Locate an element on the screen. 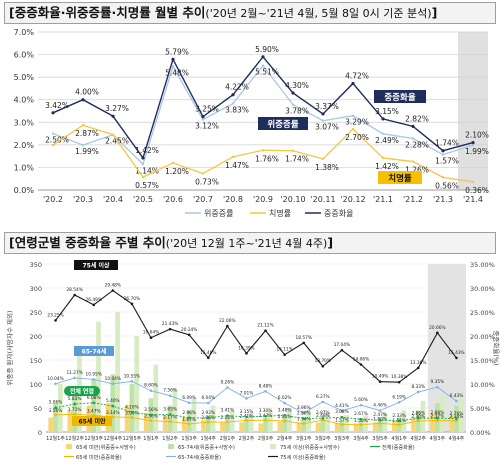  data-label: 3.29% is located at coordinates (357, 122).